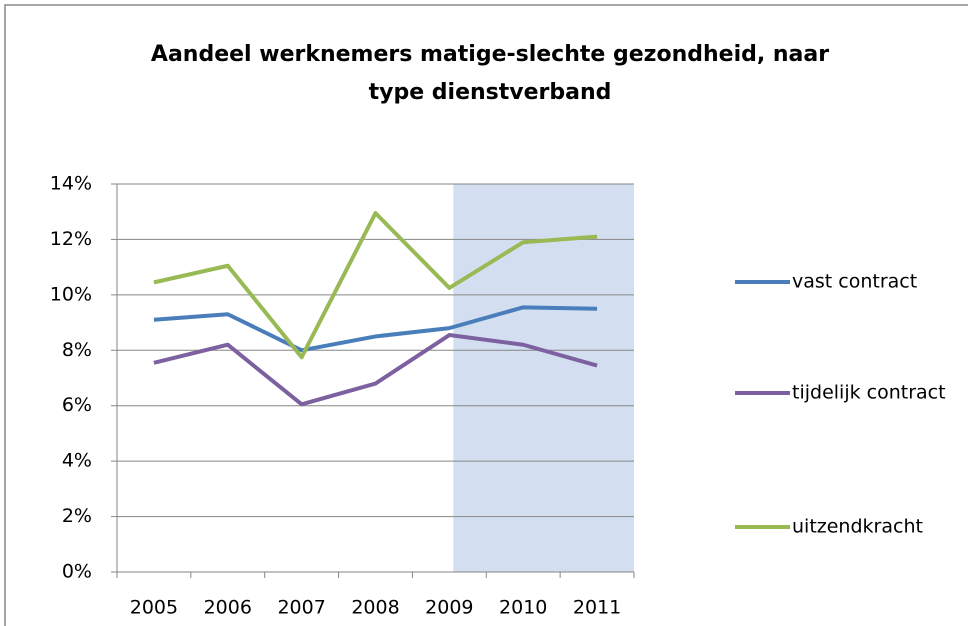  I want to click on y-tick-label: 6%, so click(77, 405).